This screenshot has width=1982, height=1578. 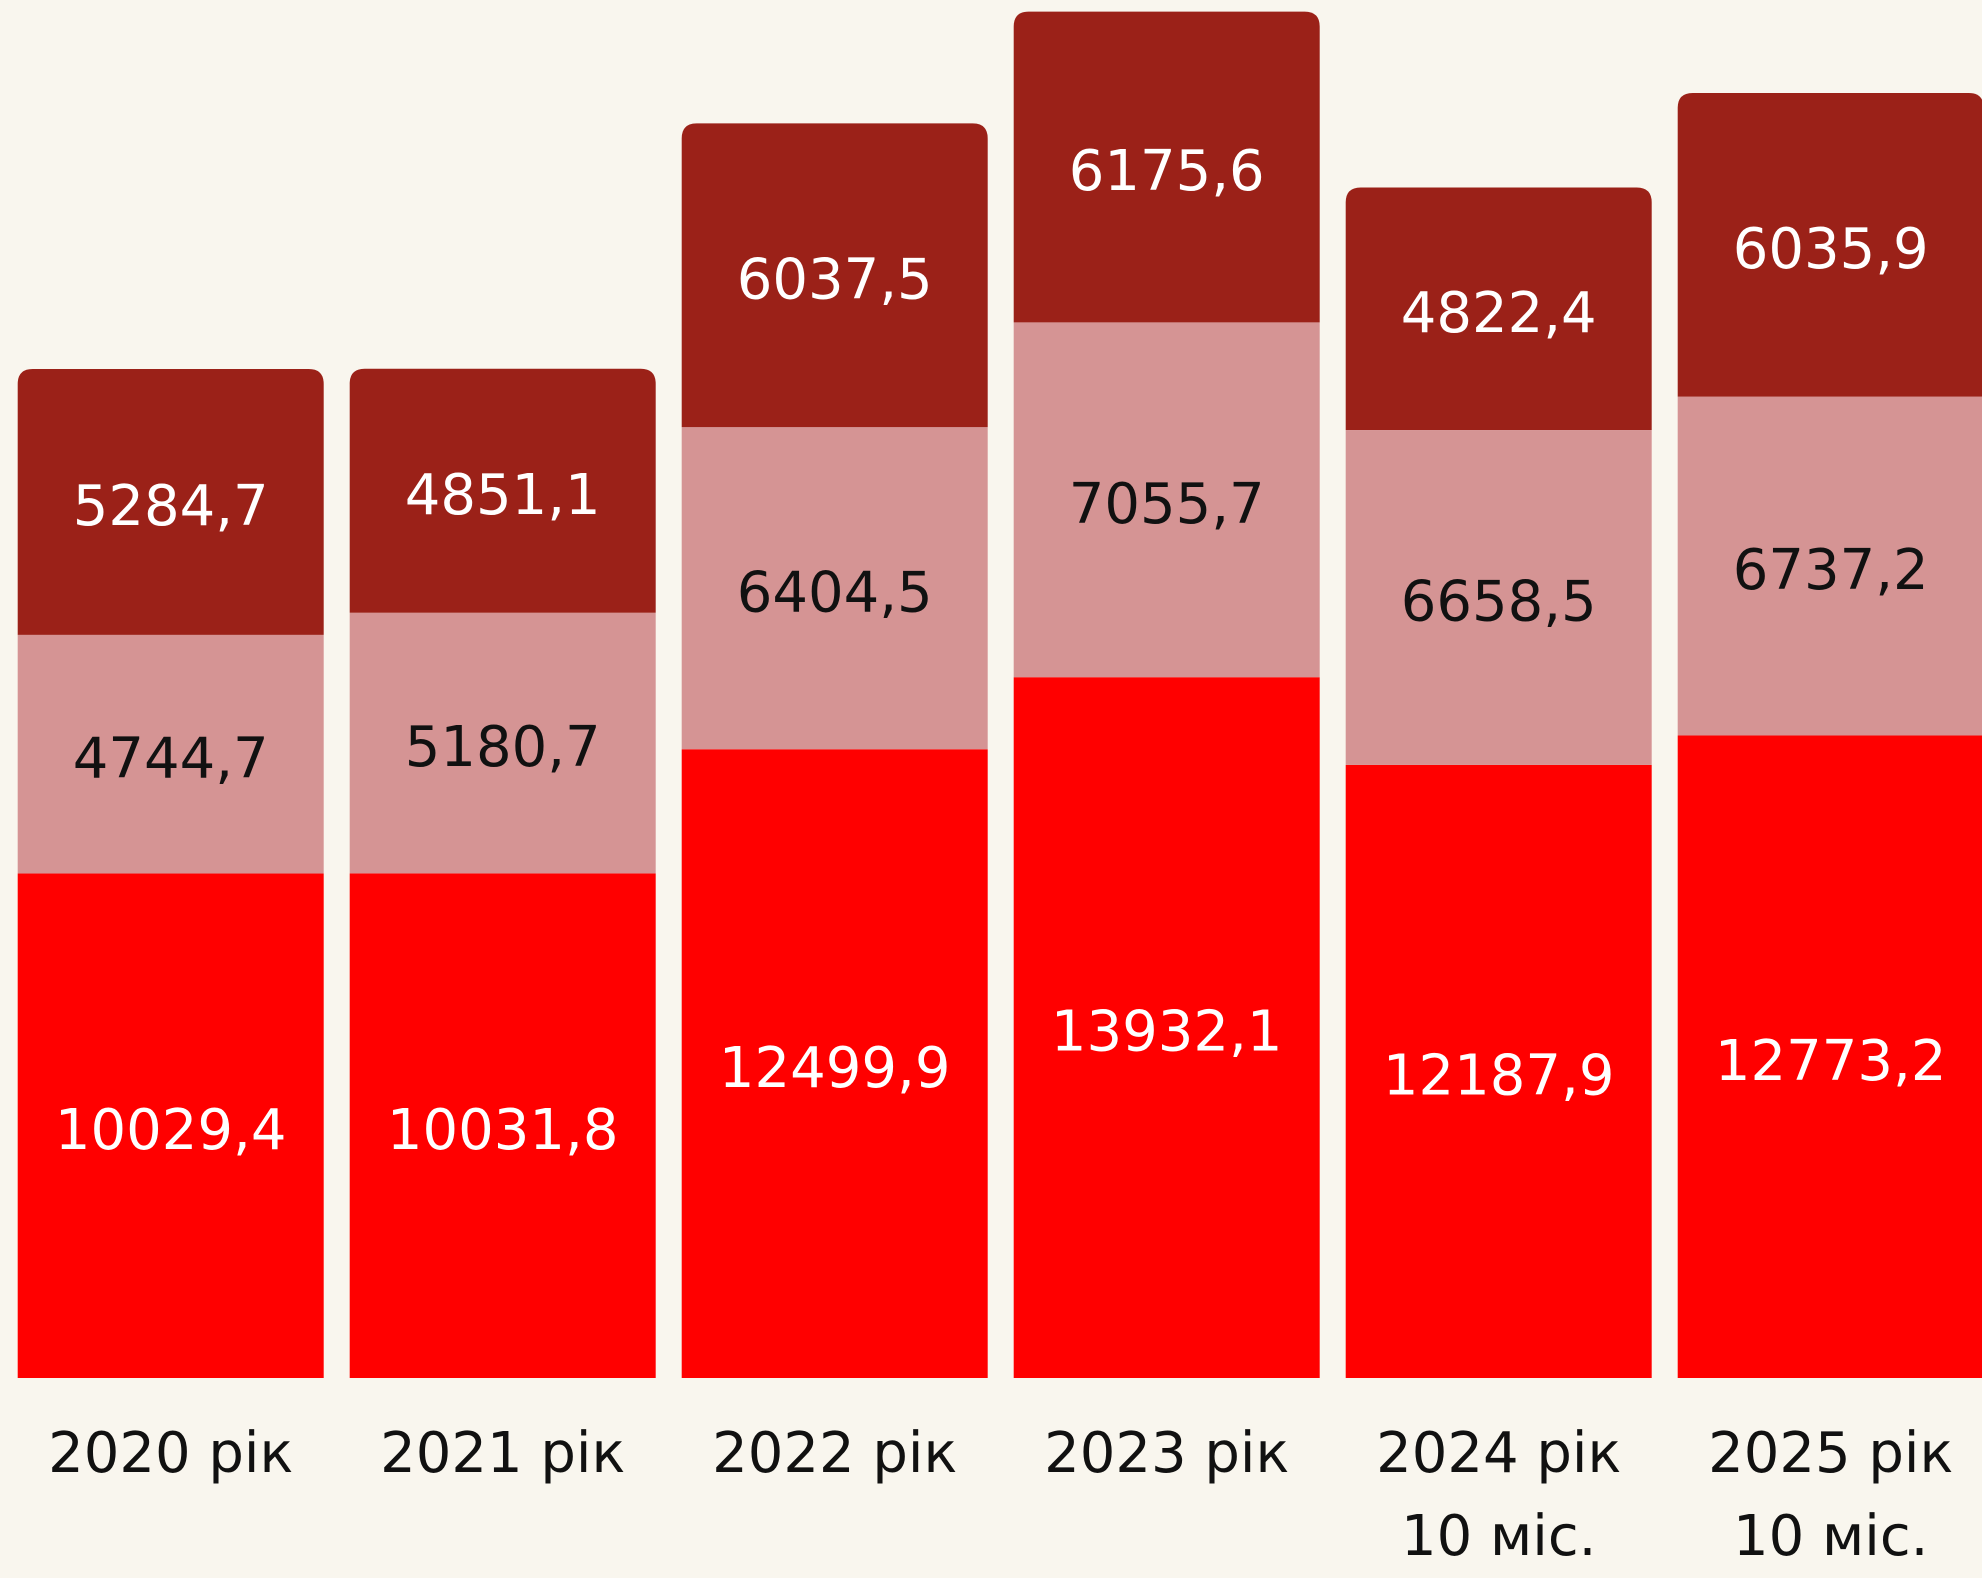 What do you see at coordinates (171, 506) in the screenshot?
I see `value-label: 5284,7` at bounding box center [171, 506].